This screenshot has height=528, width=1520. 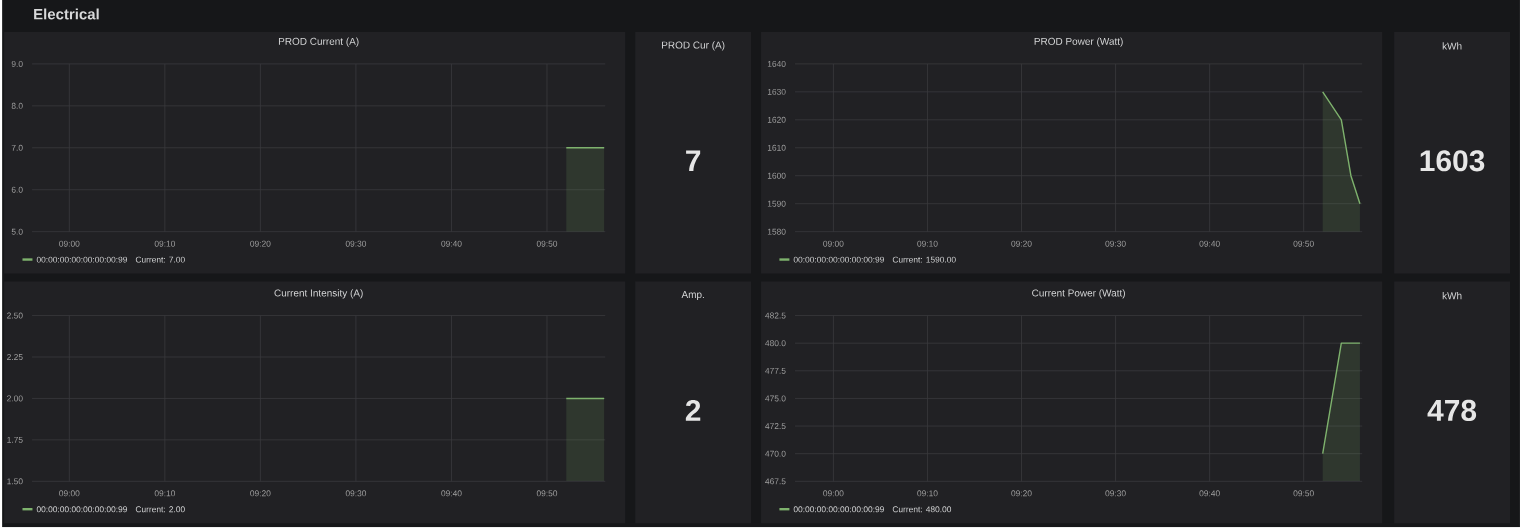 I want to click on text: 1603, so click(x=1452, y=161).